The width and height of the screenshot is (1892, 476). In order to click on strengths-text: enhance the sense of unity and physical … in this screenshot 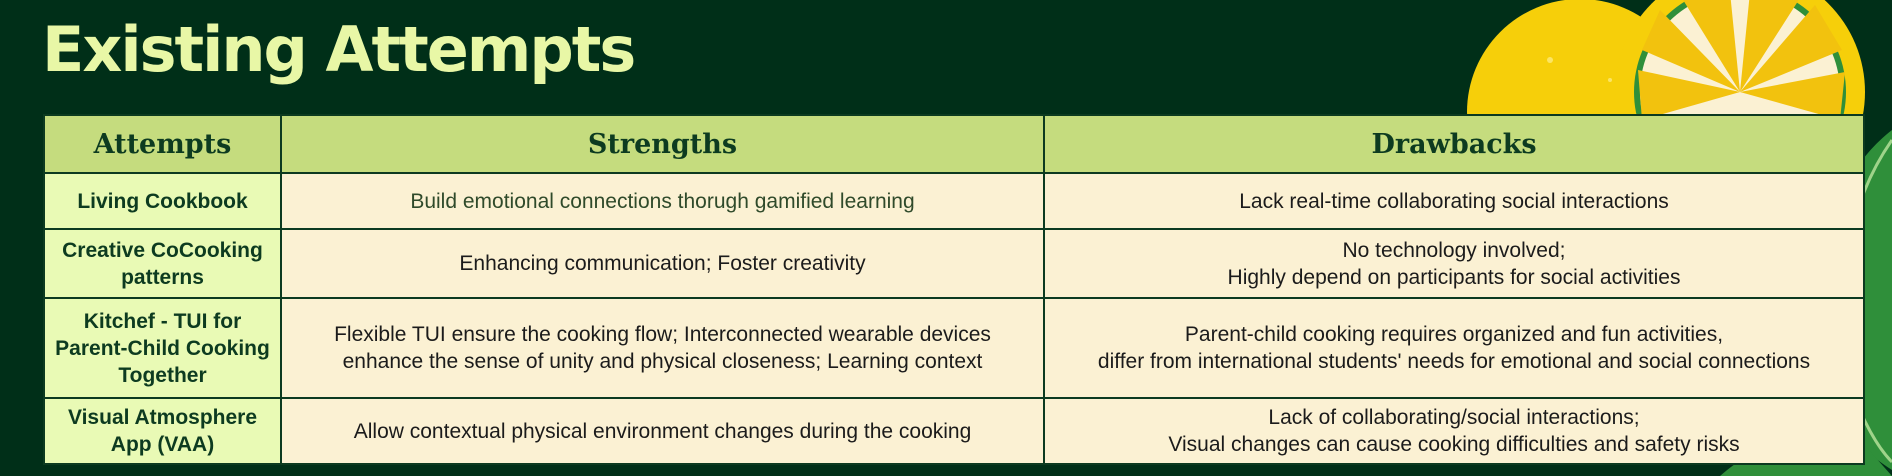, I will do `click(662, 361)`.